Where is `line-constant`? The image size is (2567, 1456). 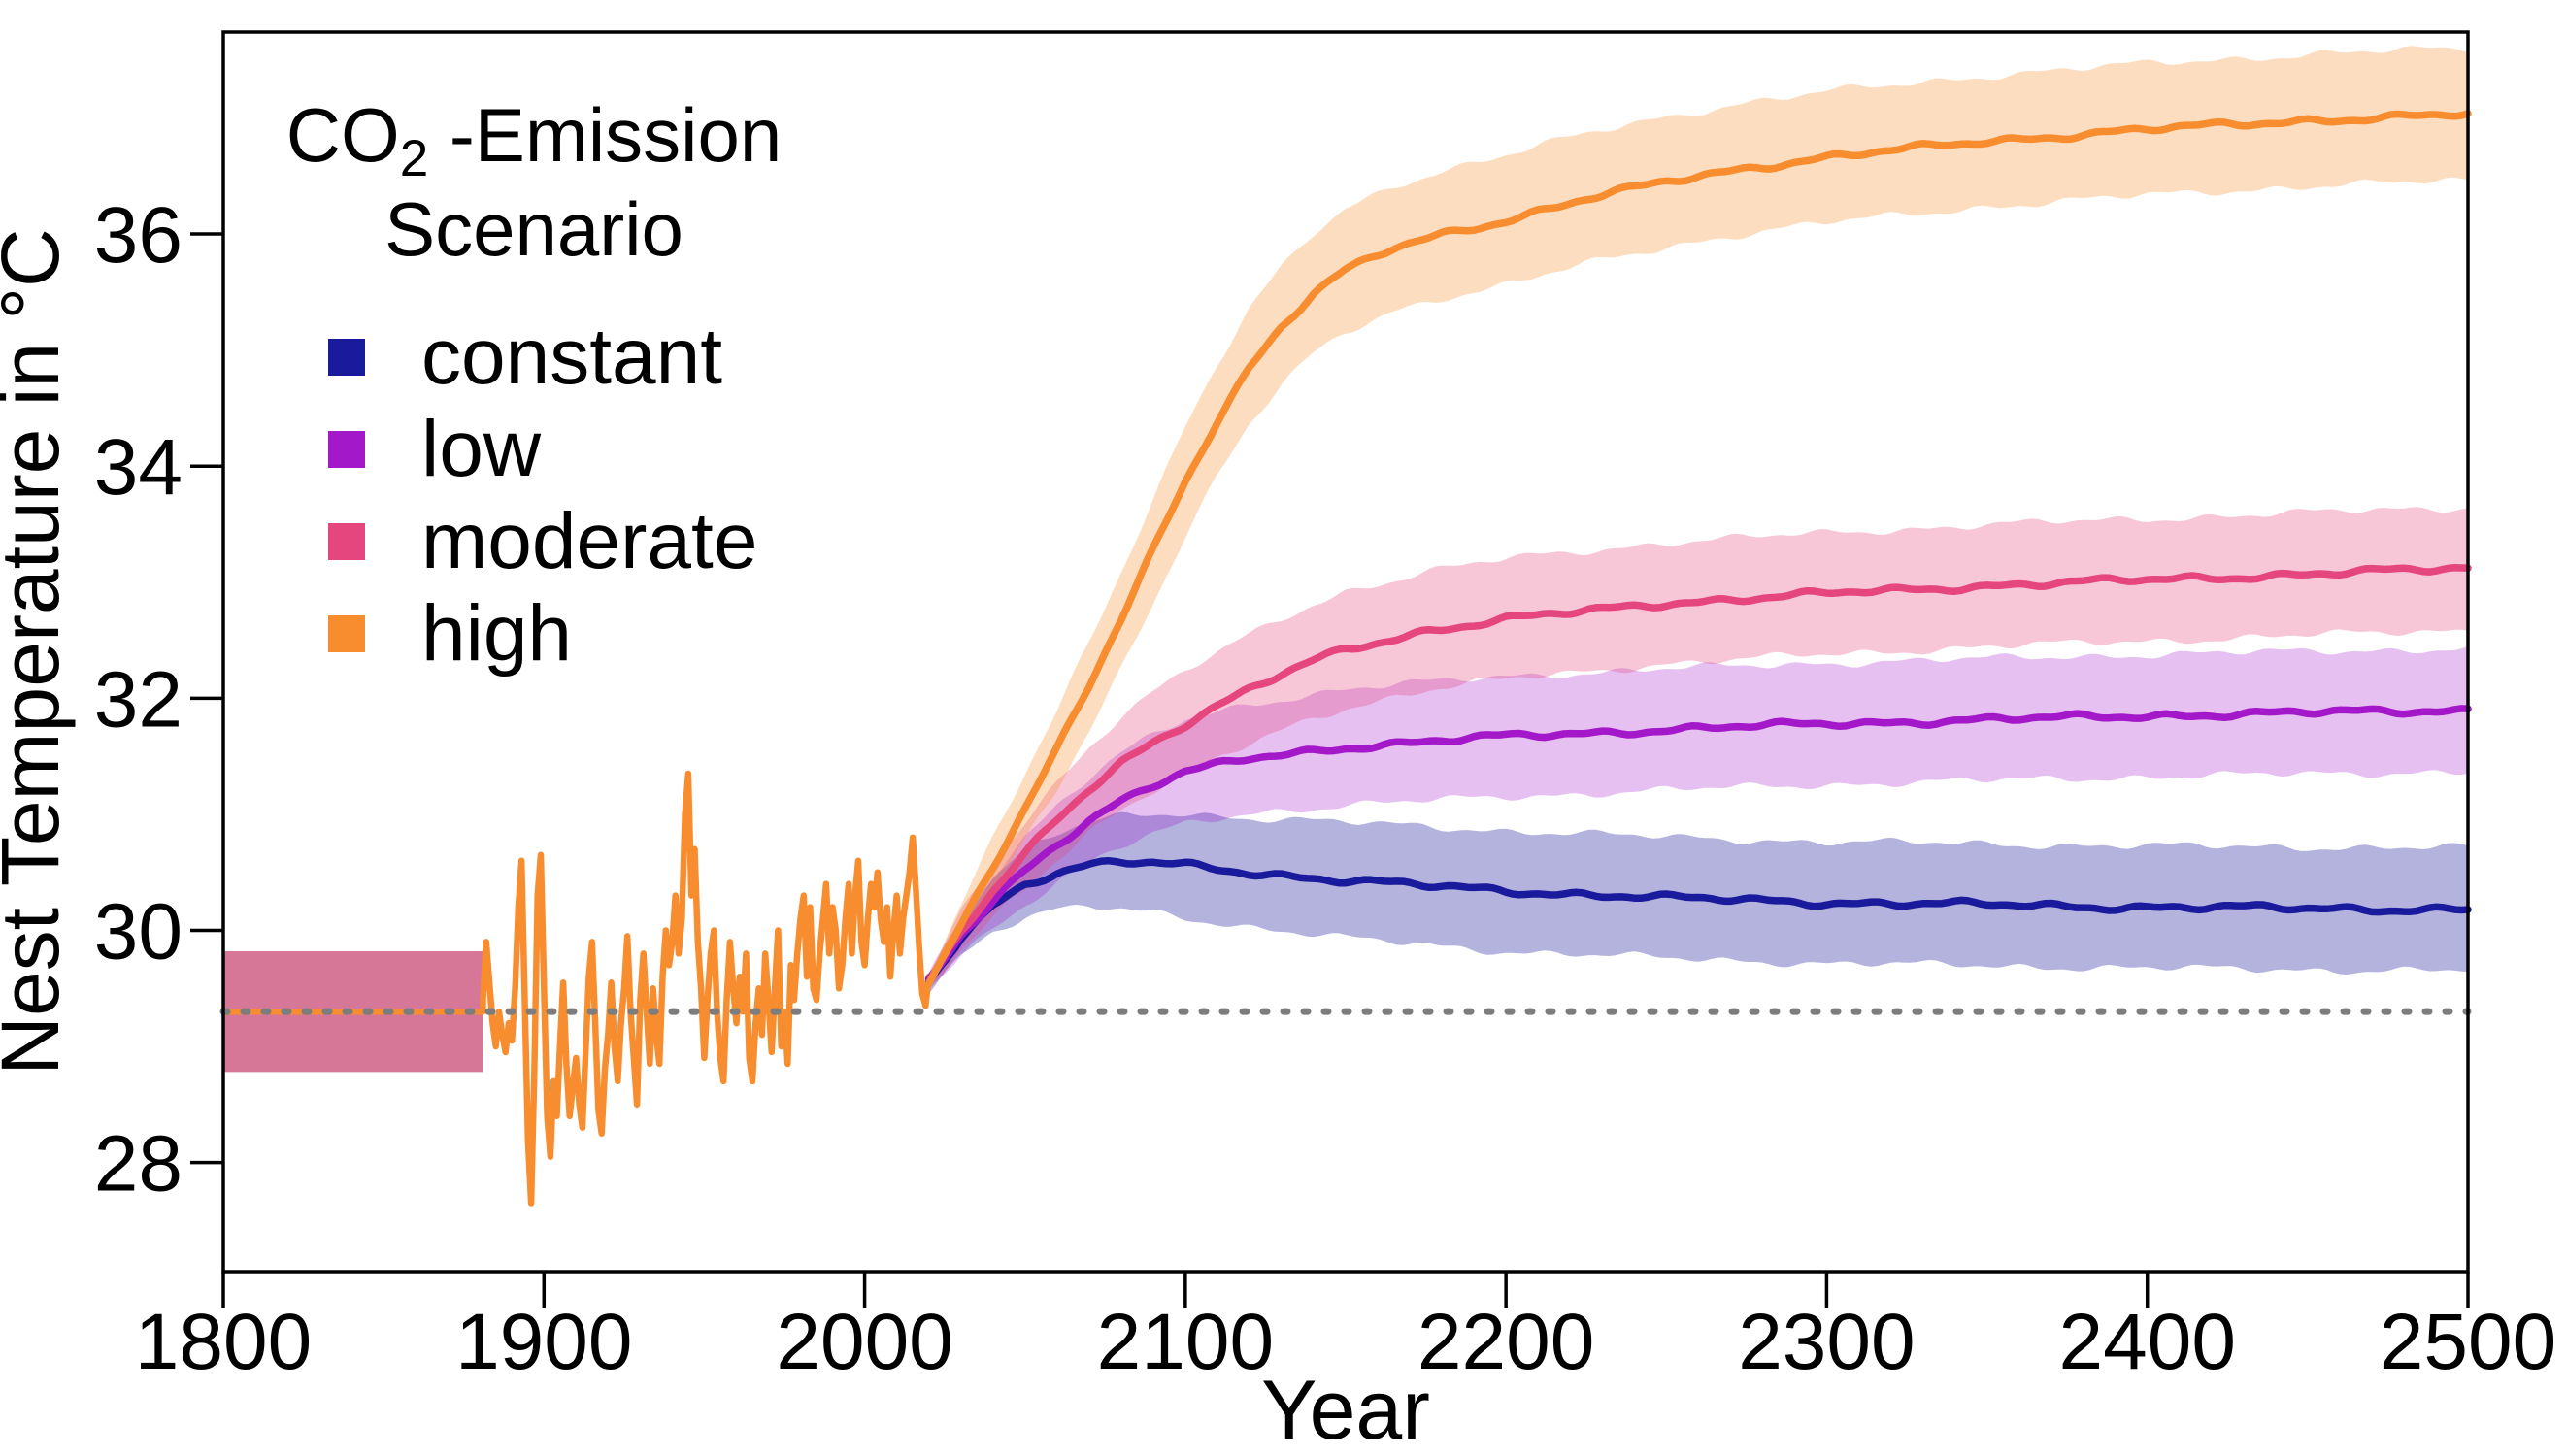 line-constant is located at coordinates (1698, 921).